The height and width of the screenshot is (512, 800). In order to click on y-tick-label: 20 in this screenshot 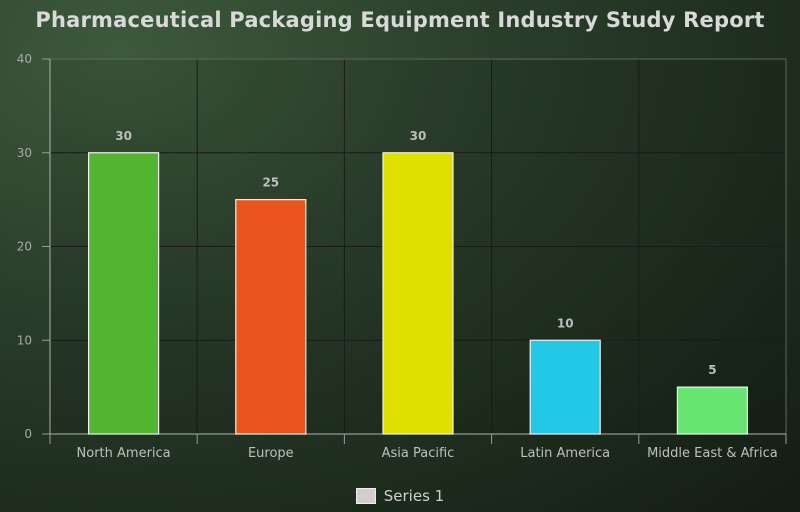, I will do `click(24, 247)`.